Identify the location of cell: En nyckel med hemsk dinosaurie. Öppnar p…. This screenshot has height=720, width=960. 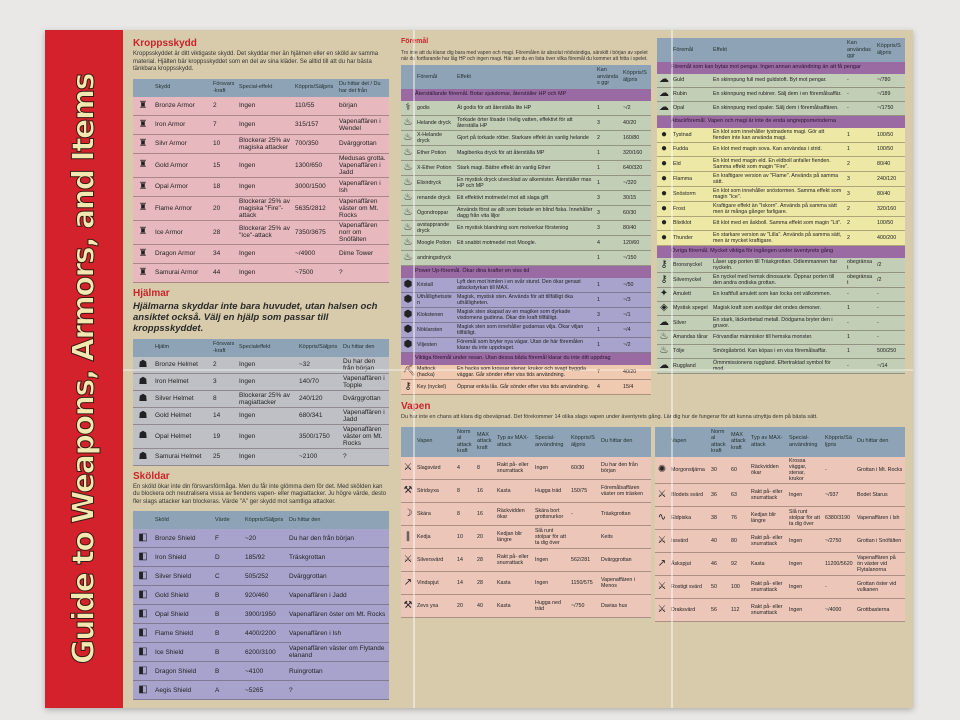
(774, 279).